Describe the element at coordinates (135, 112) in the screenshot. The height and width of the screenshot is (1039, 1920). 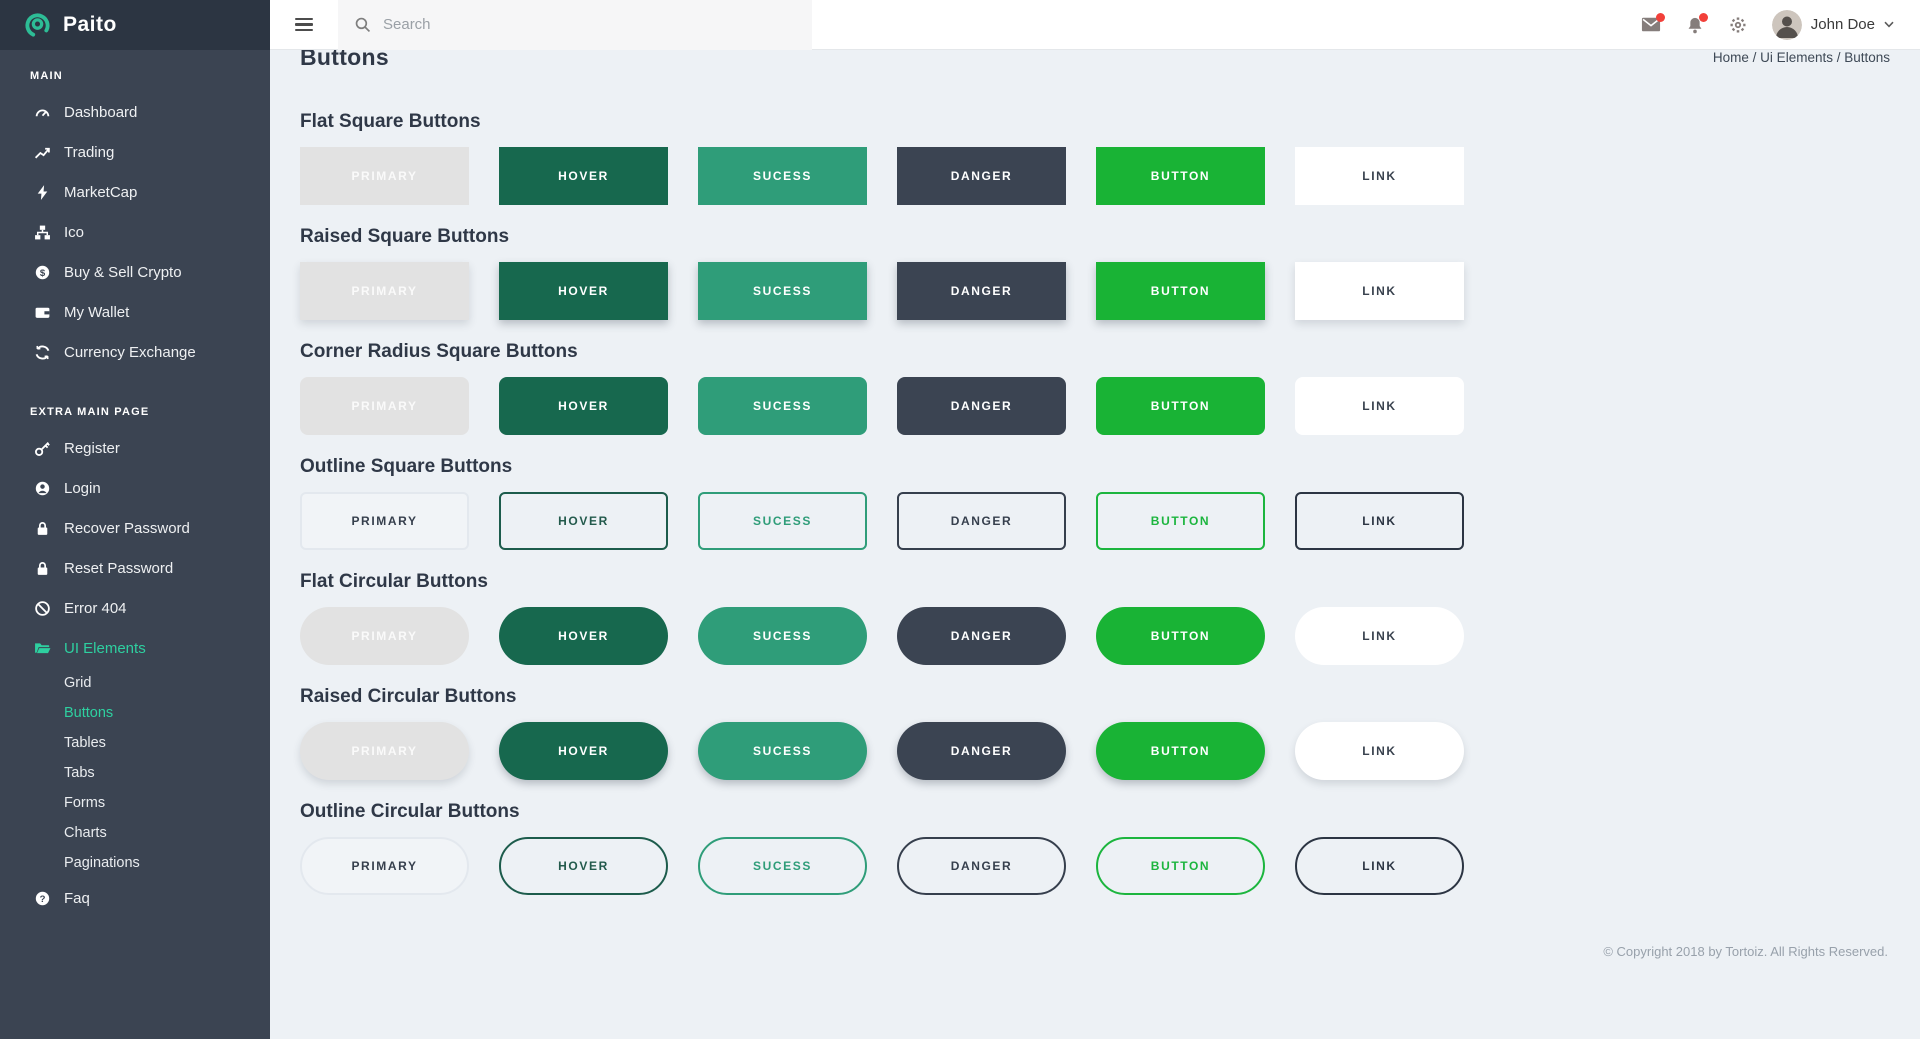
I see `sidebar-item-dashboard: Dashboard` at that location.